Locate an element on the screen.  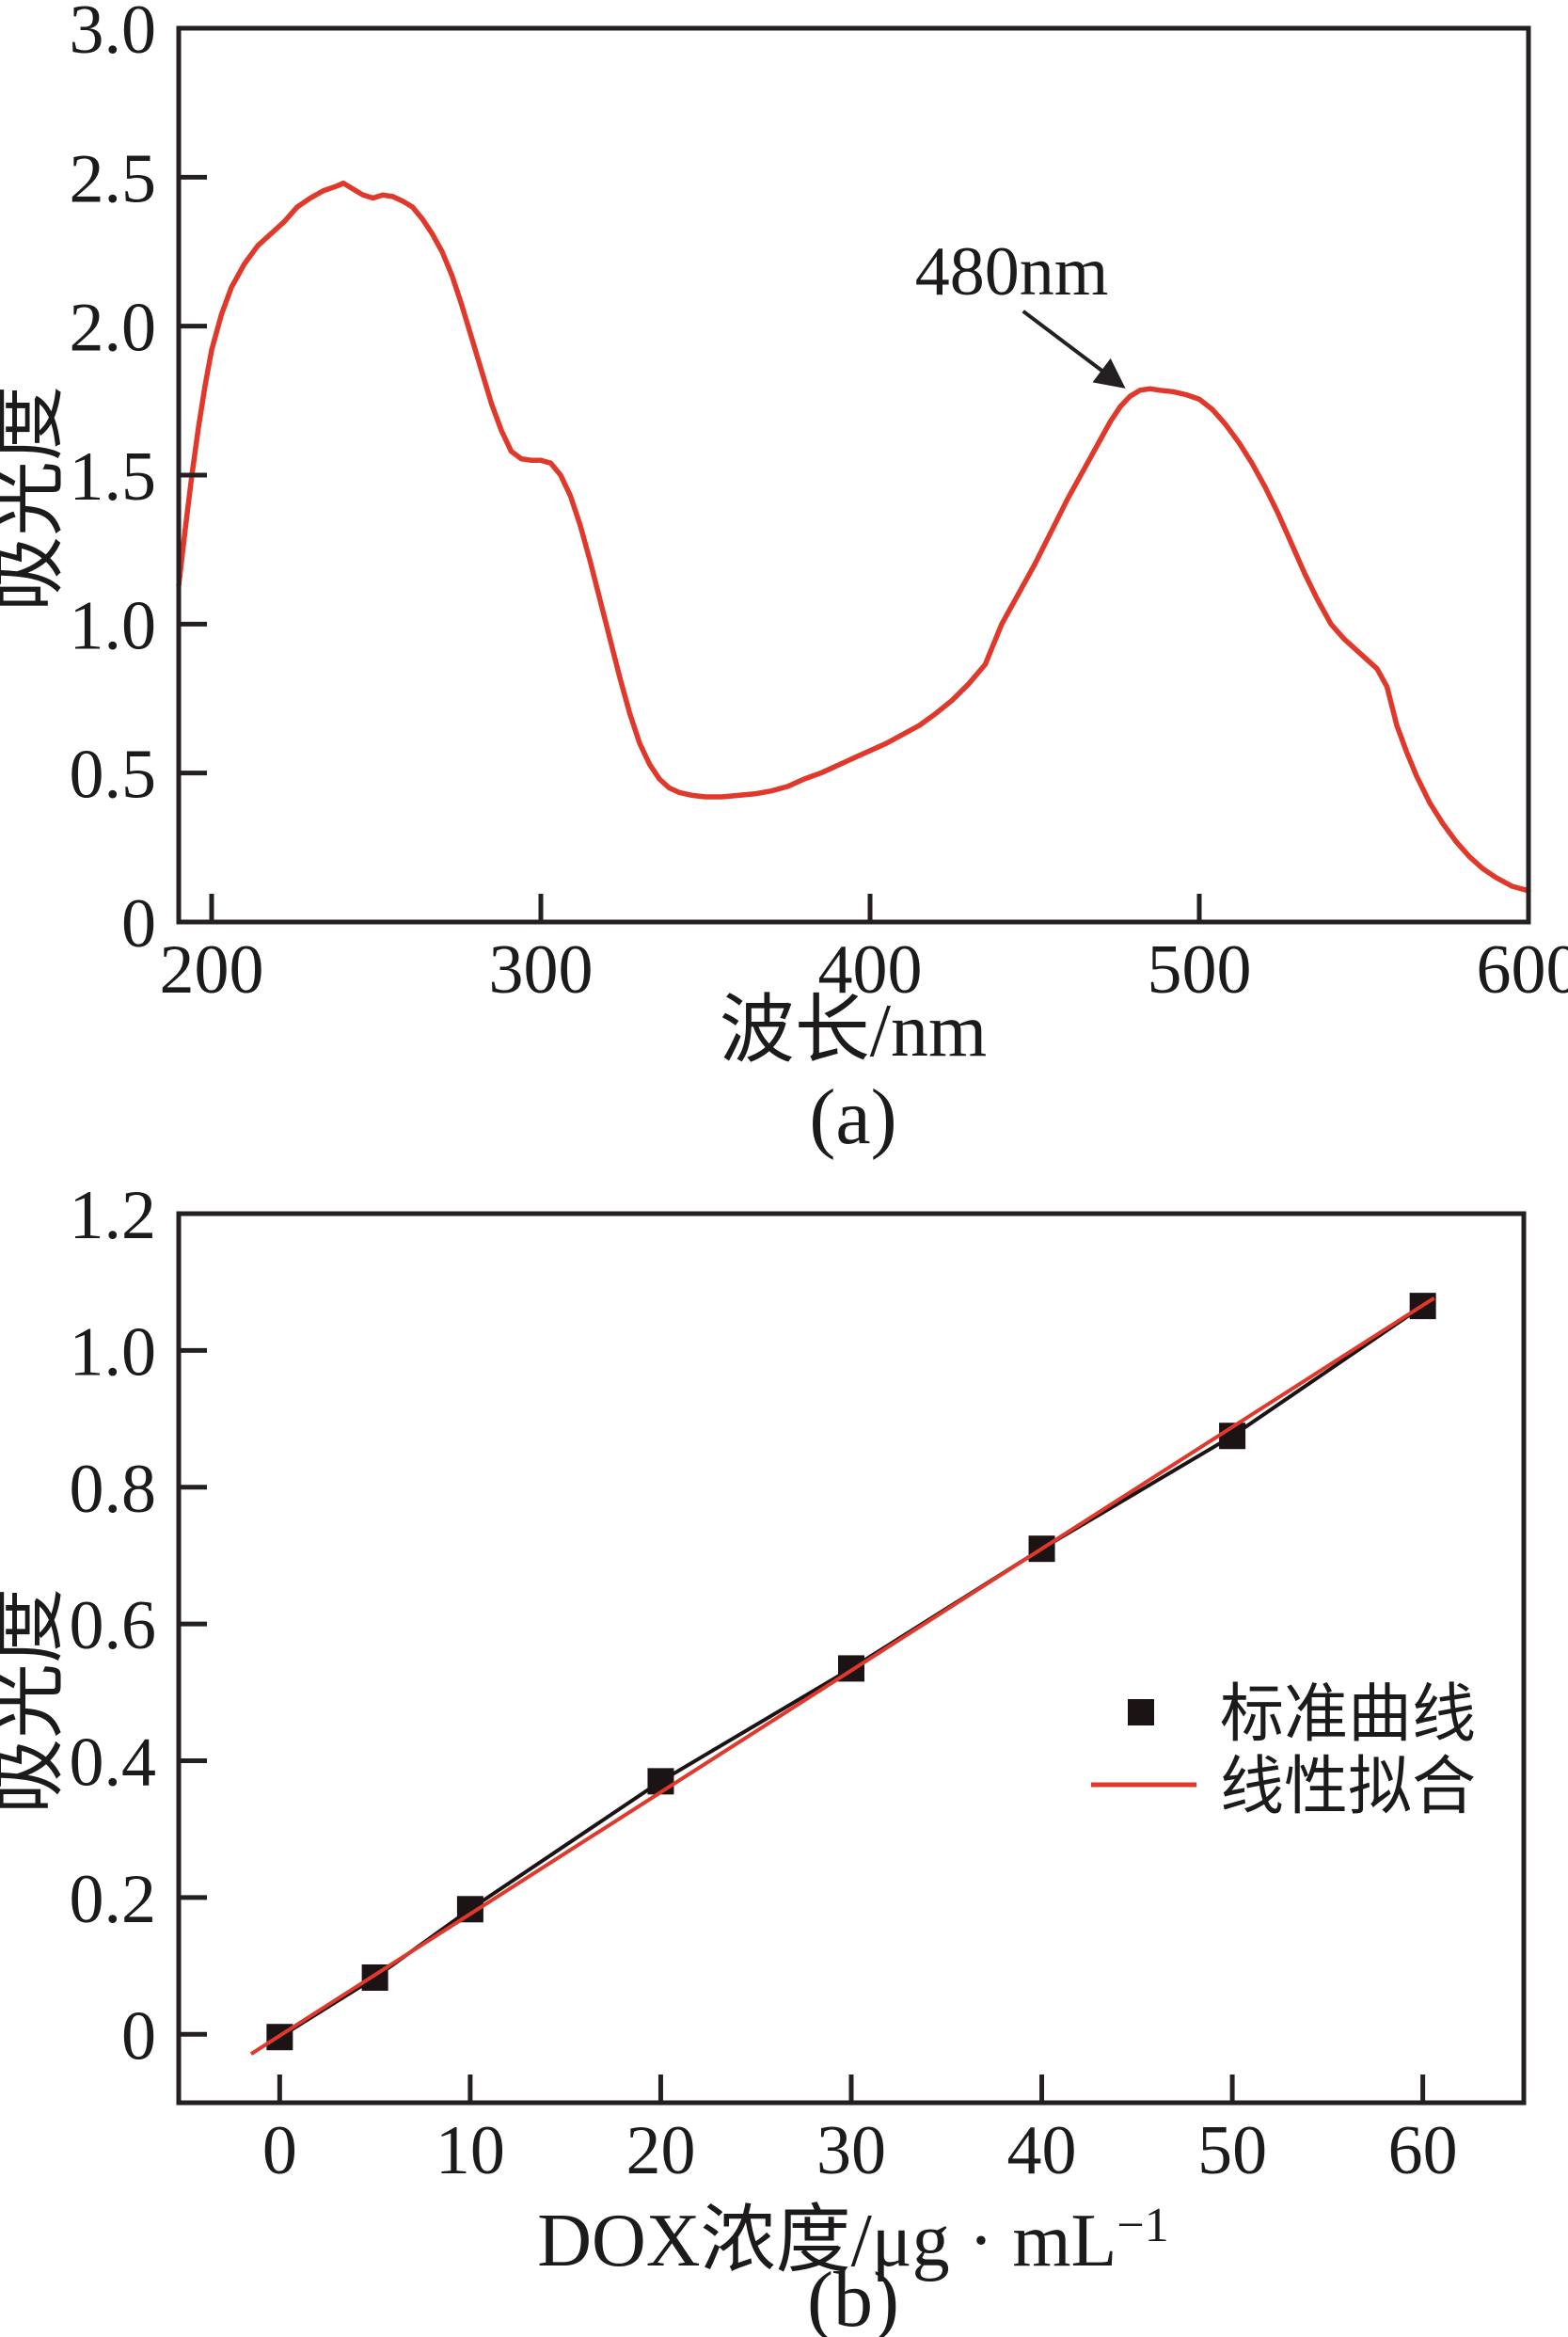
x-tick-label-300: 300 is located at coordinates (541, 970).